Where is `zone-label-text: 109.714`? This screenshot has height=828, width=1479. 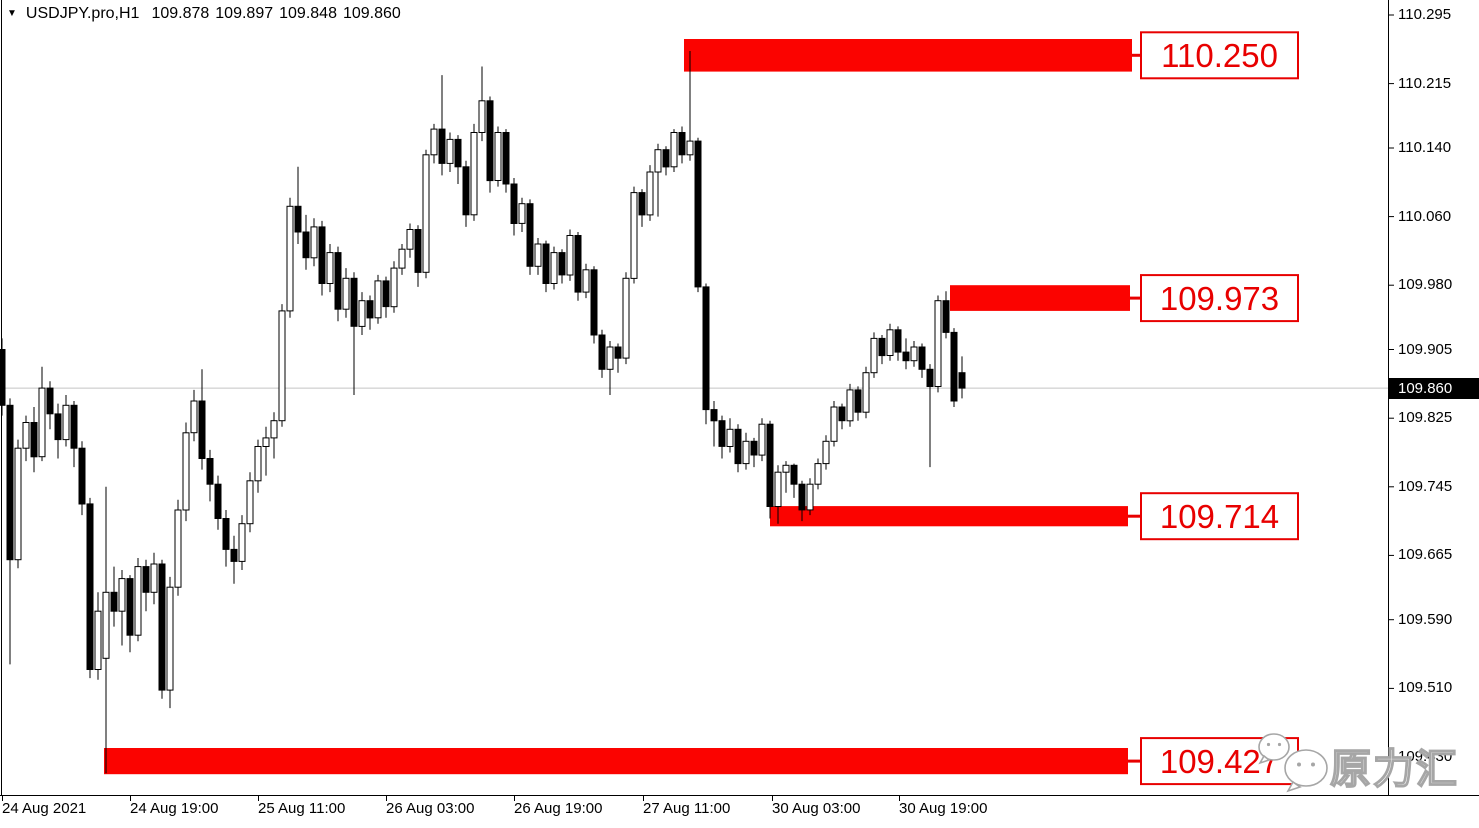
zone-label-text: 109.714 is located at coordinates (1219, 516).